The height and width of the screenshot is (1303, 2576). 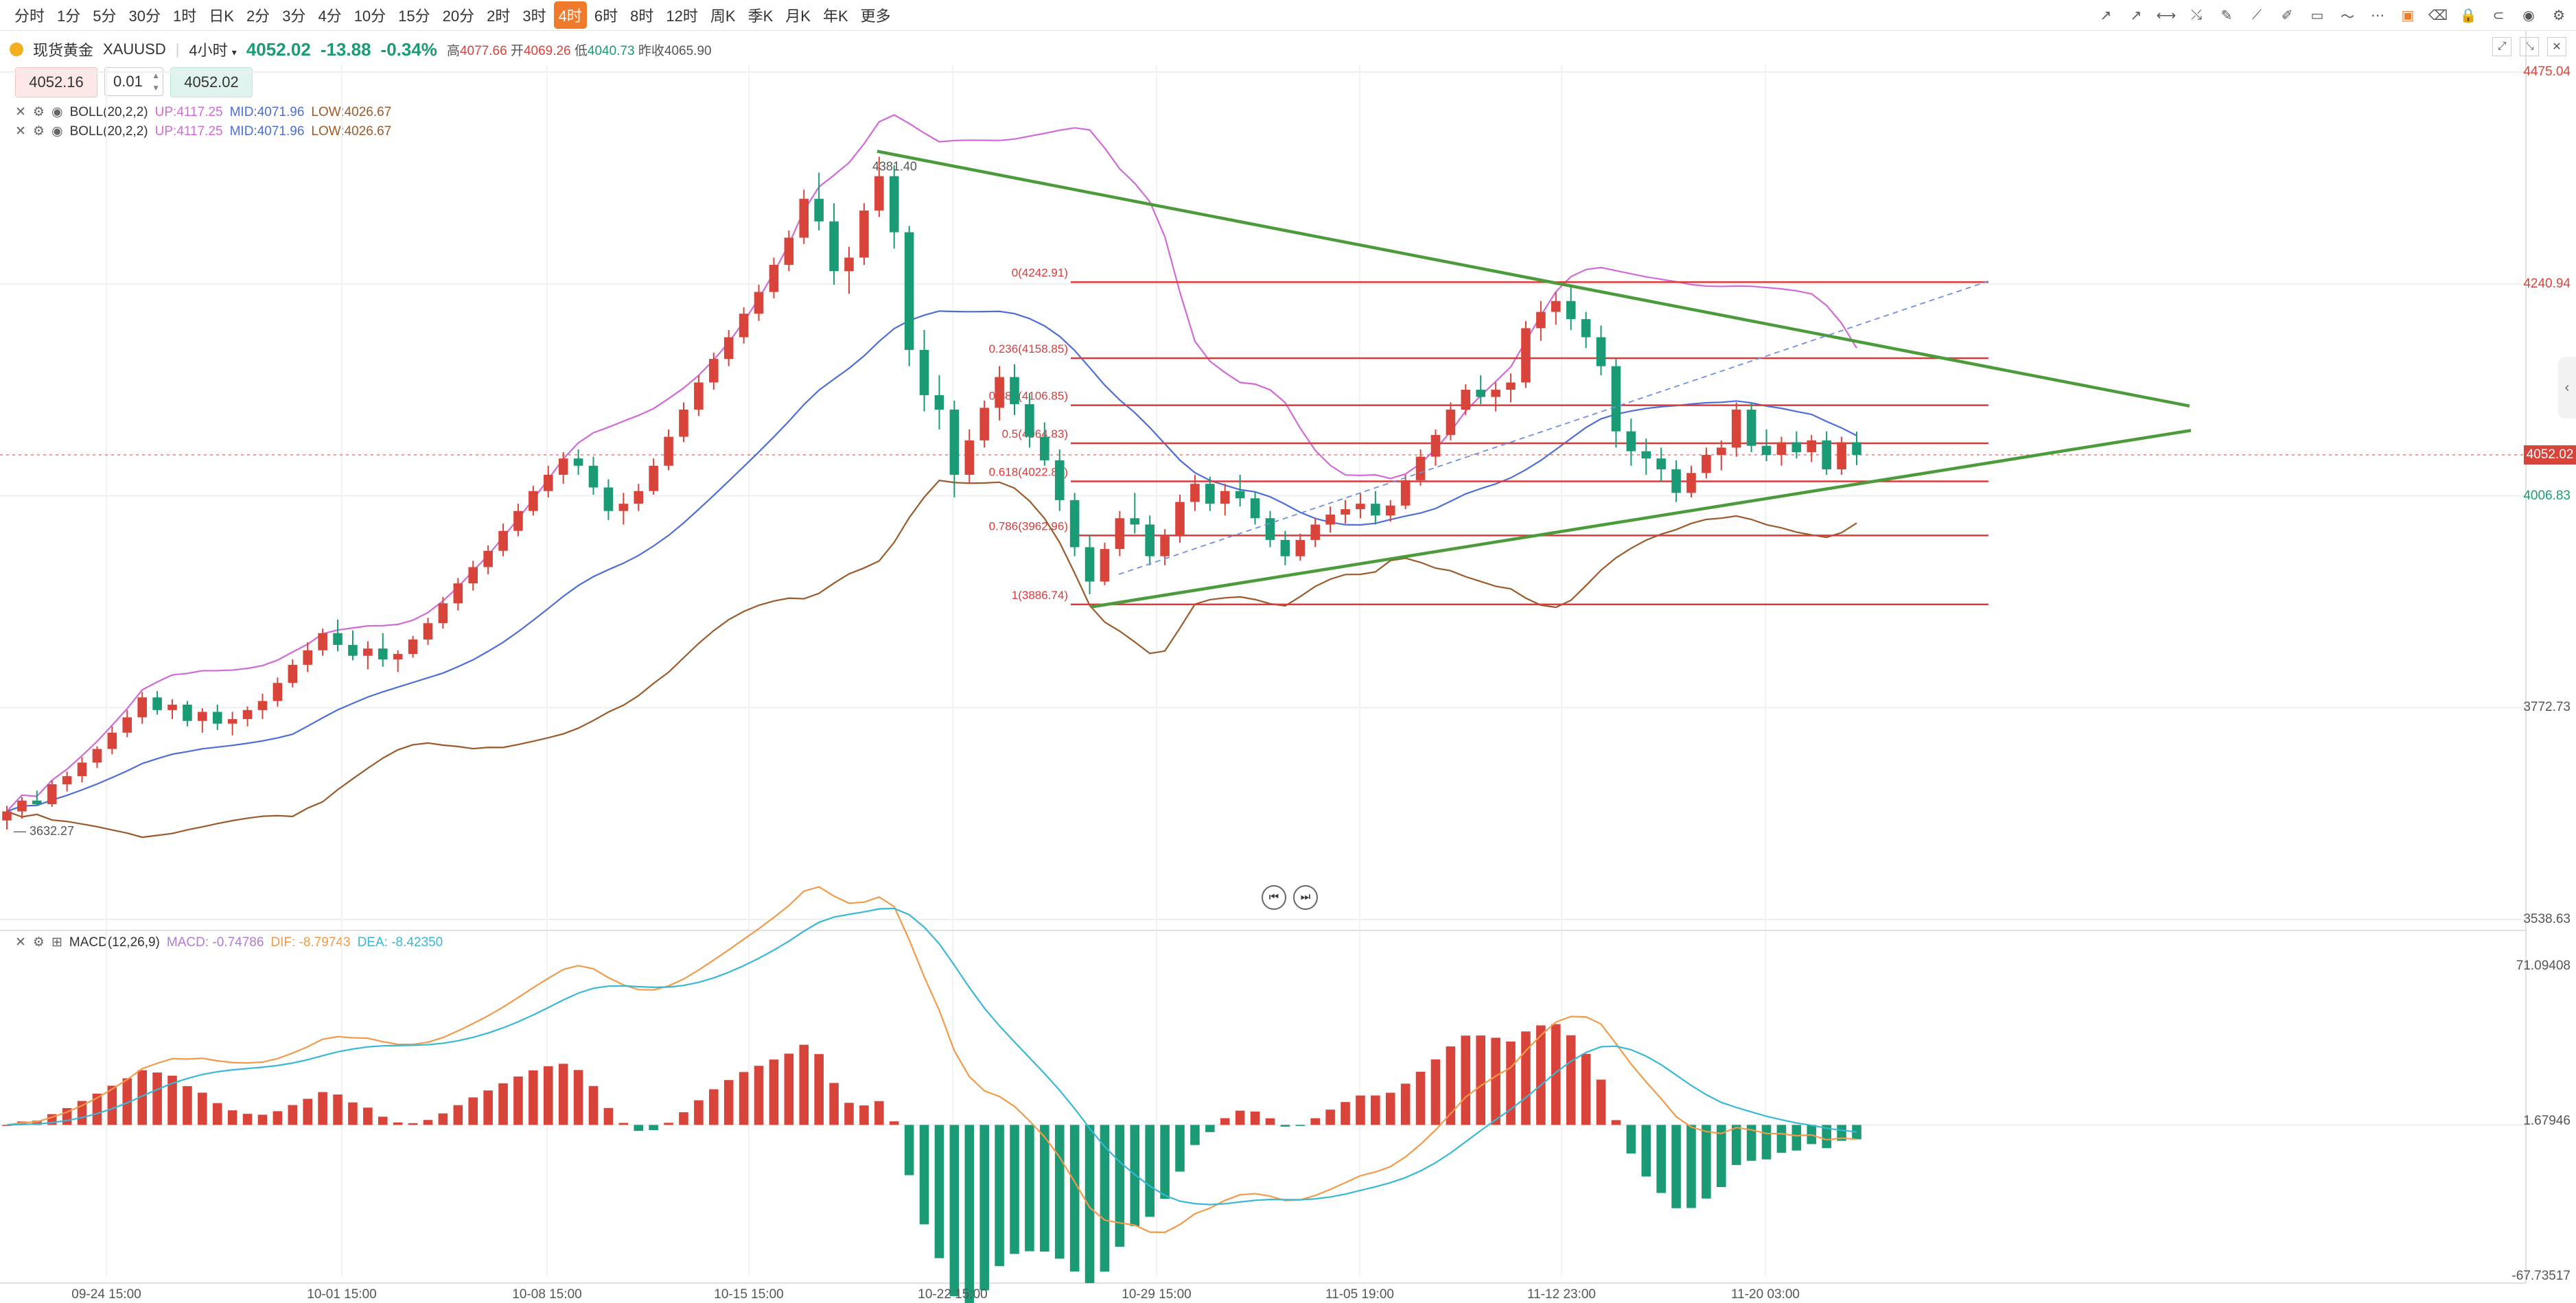 What do you see at coordinates (2567, 388) in the screenshot?
I see `side-panel-handle: ‹` at bounding box center [2567, 388].